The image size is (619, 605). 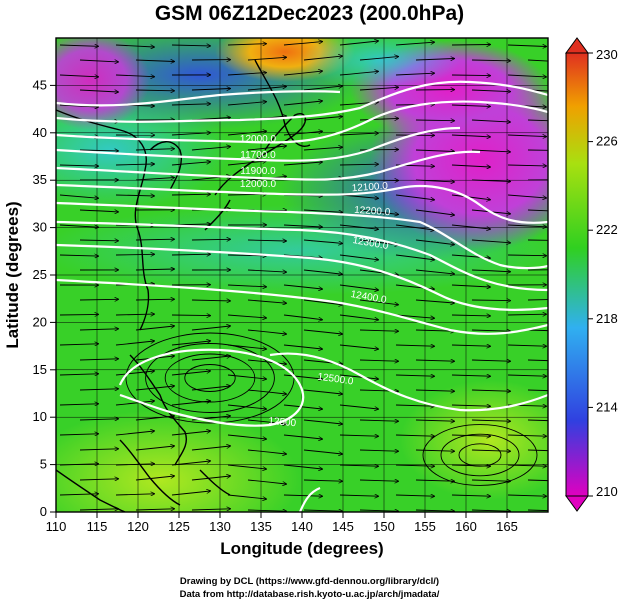 What do you see at coordinates (40, 321) in the screenshot?
I see `y-tick-label: 20` at bounding box center [40, 321].